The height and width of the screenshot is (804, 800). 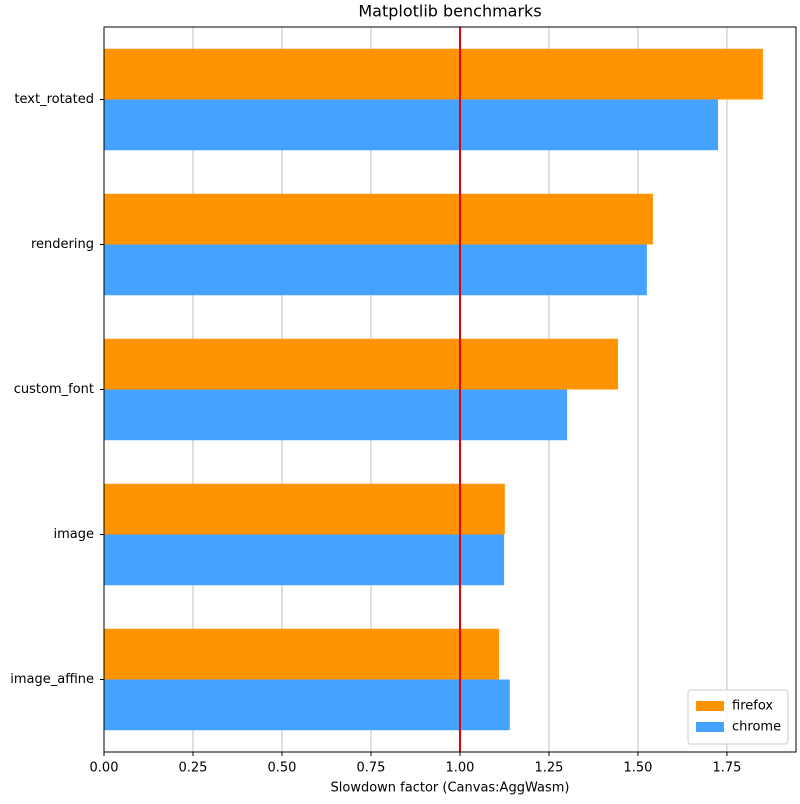 What do you see at coordinates (449, 11) in the screenshot?
I see `chart-title: Matplotlib benchmarks` at bounding box center [449, 11].